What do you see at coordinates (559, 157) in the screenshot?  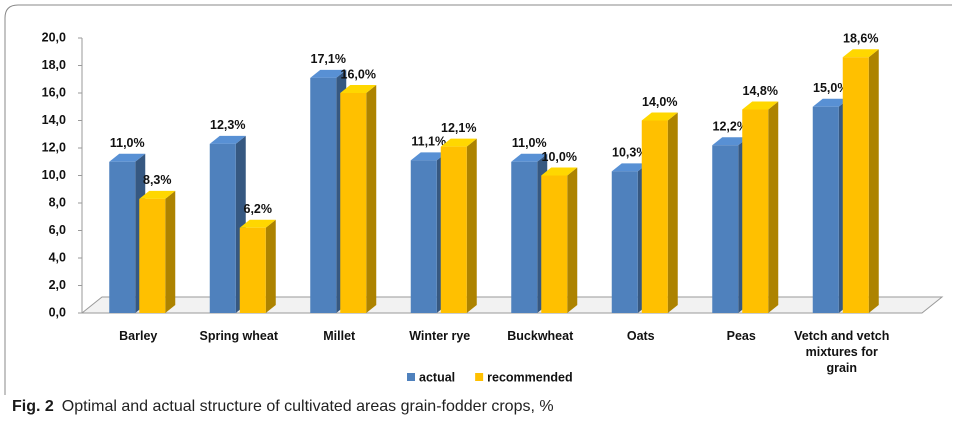 I see `value-label: 10,0%` at bounding box center [559, 157].